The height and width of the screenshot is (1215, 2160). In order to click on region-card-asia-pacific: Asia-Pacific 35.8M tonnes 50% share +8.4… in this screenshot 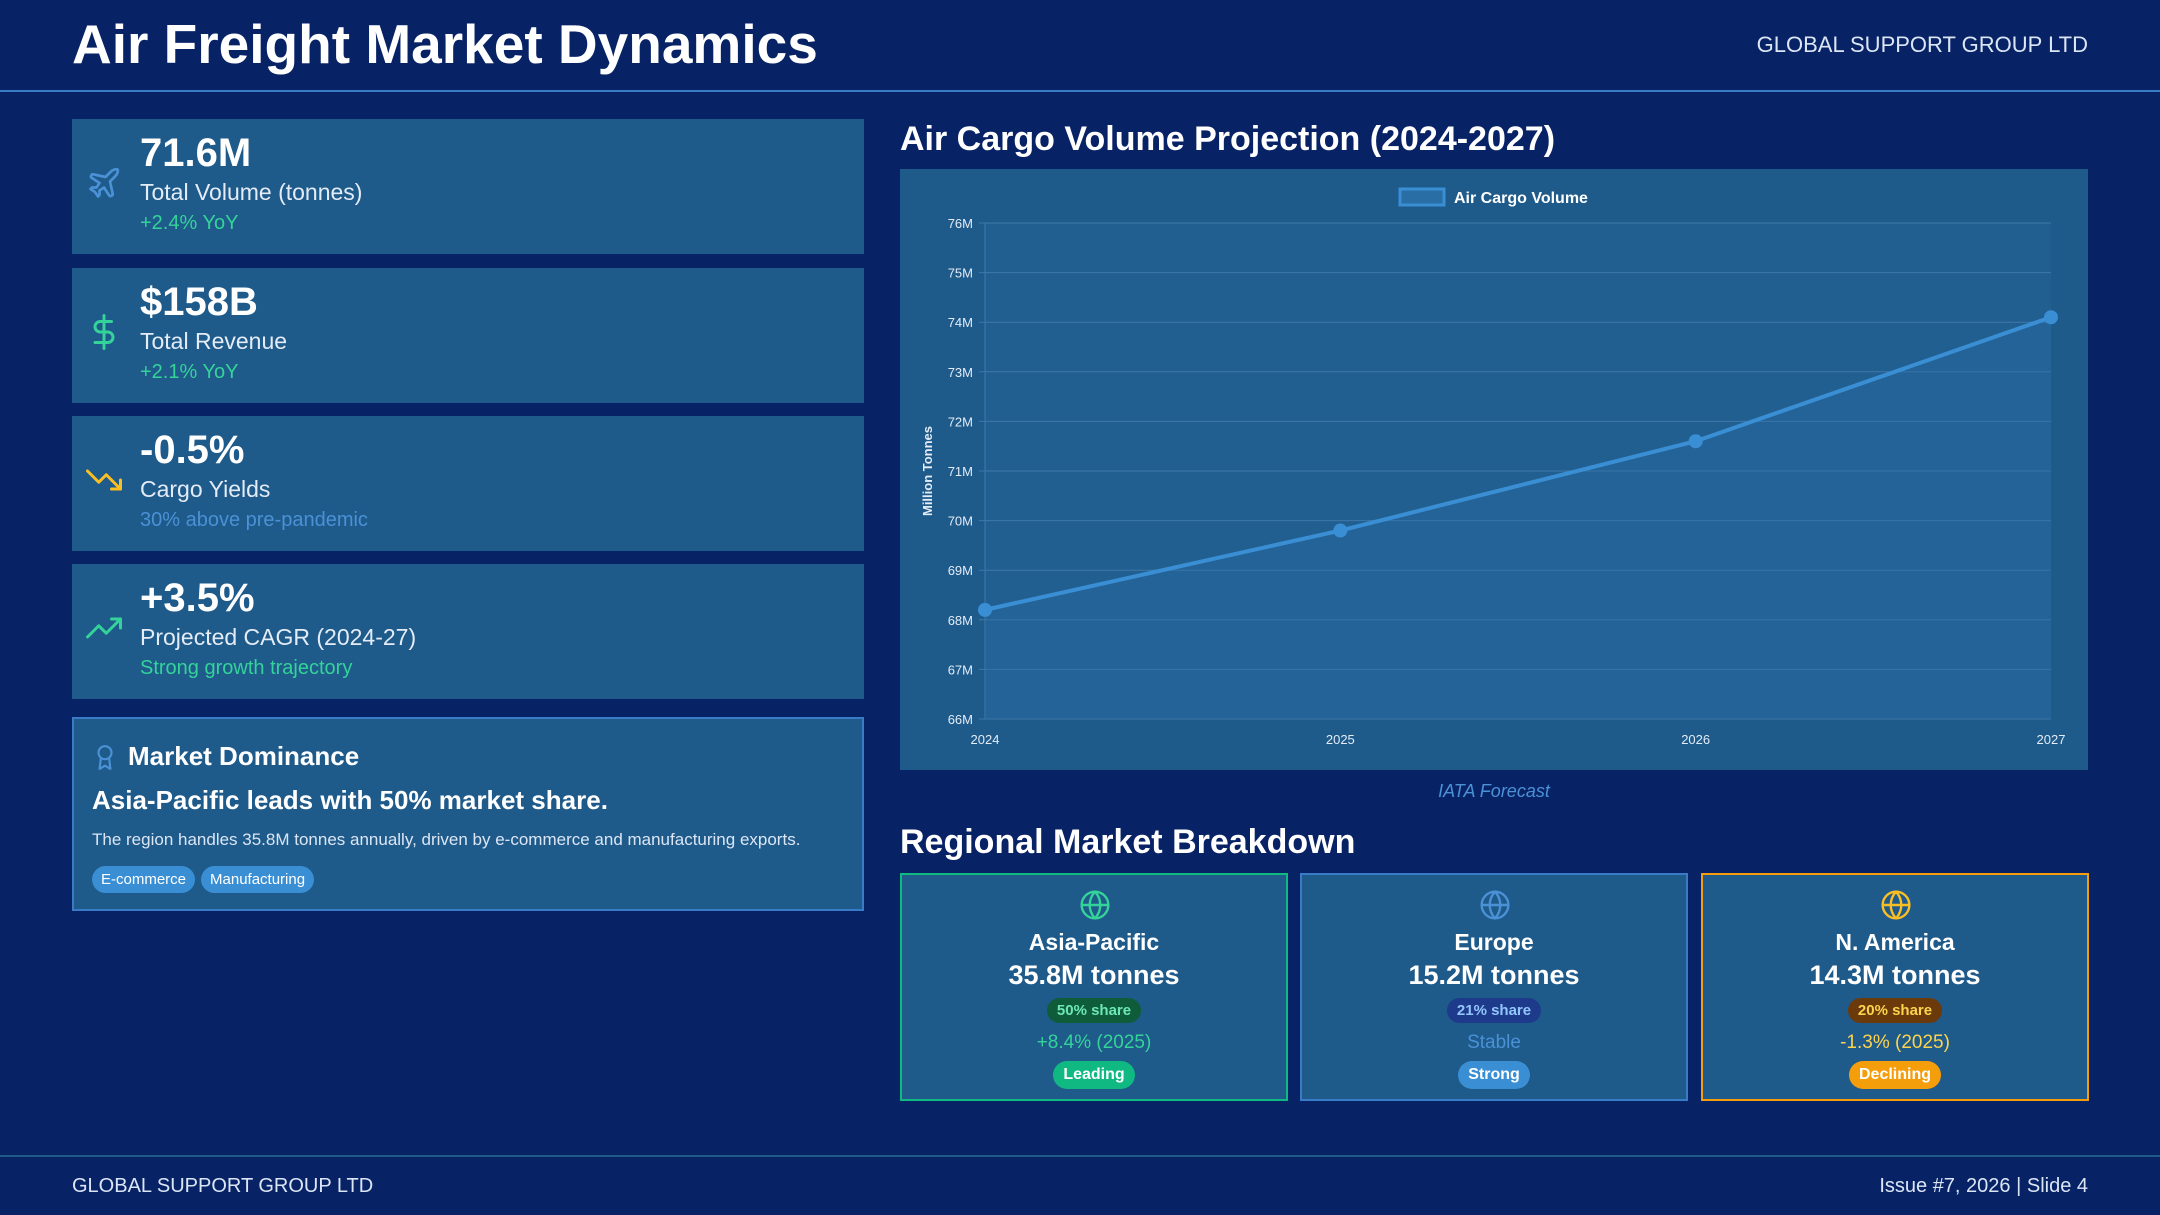, I will do `click(1094, 987)`.